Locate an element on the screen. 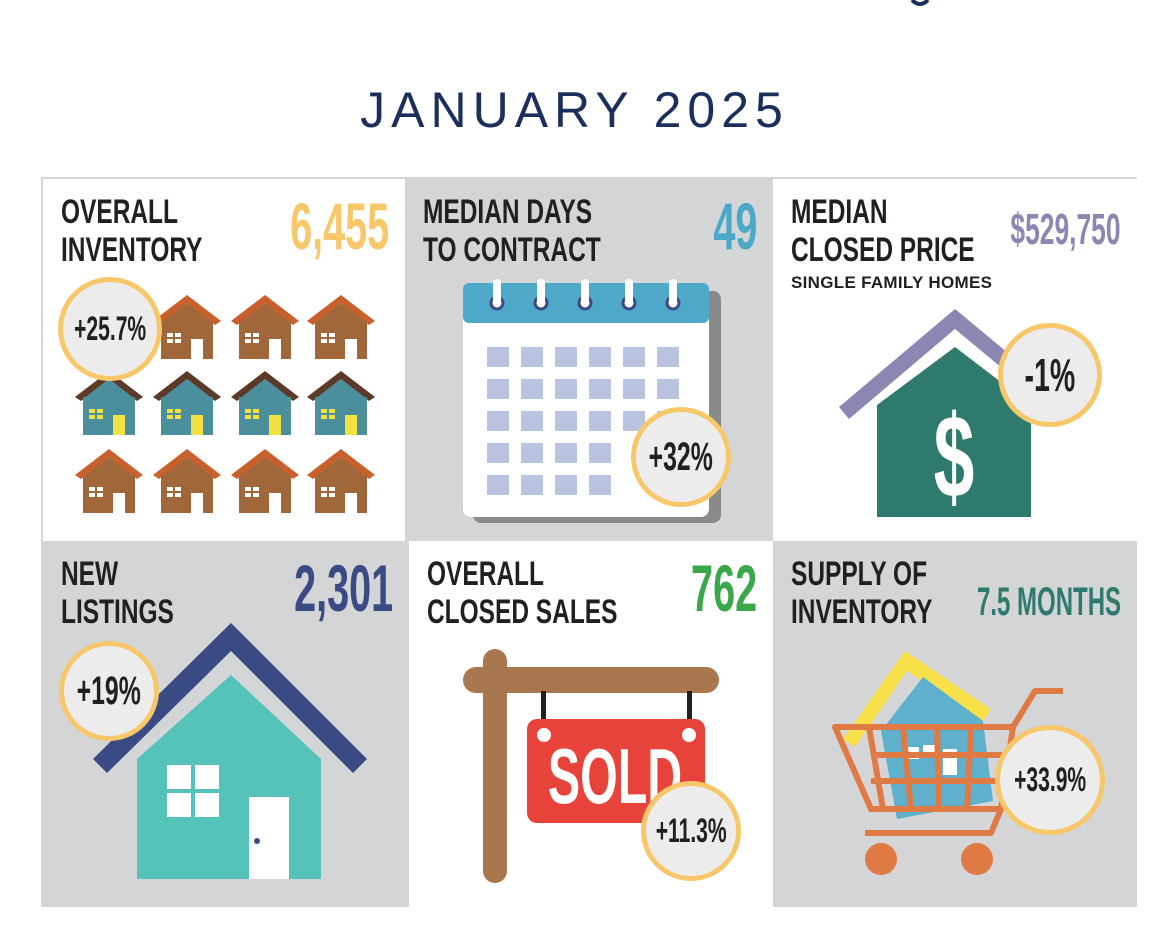 This screenshot has height=933, width=1149. label-line-1: MEDIAN is located at coordinates (839, 212).